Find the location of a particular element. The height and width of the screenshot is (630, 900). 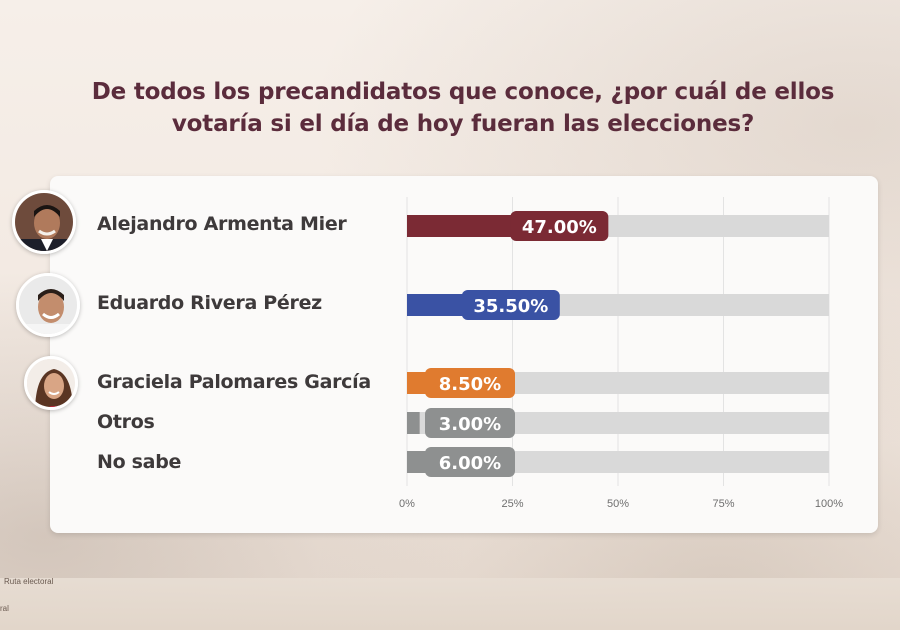

data-label-3: 3.00% is located at coordinates (470, 424).